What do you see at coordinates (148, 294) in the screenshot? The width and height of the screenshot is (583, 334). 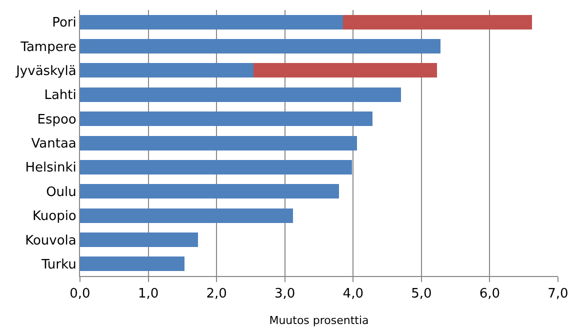 I see `x-tick-label: 1,0` at bounding box center [148, 294].